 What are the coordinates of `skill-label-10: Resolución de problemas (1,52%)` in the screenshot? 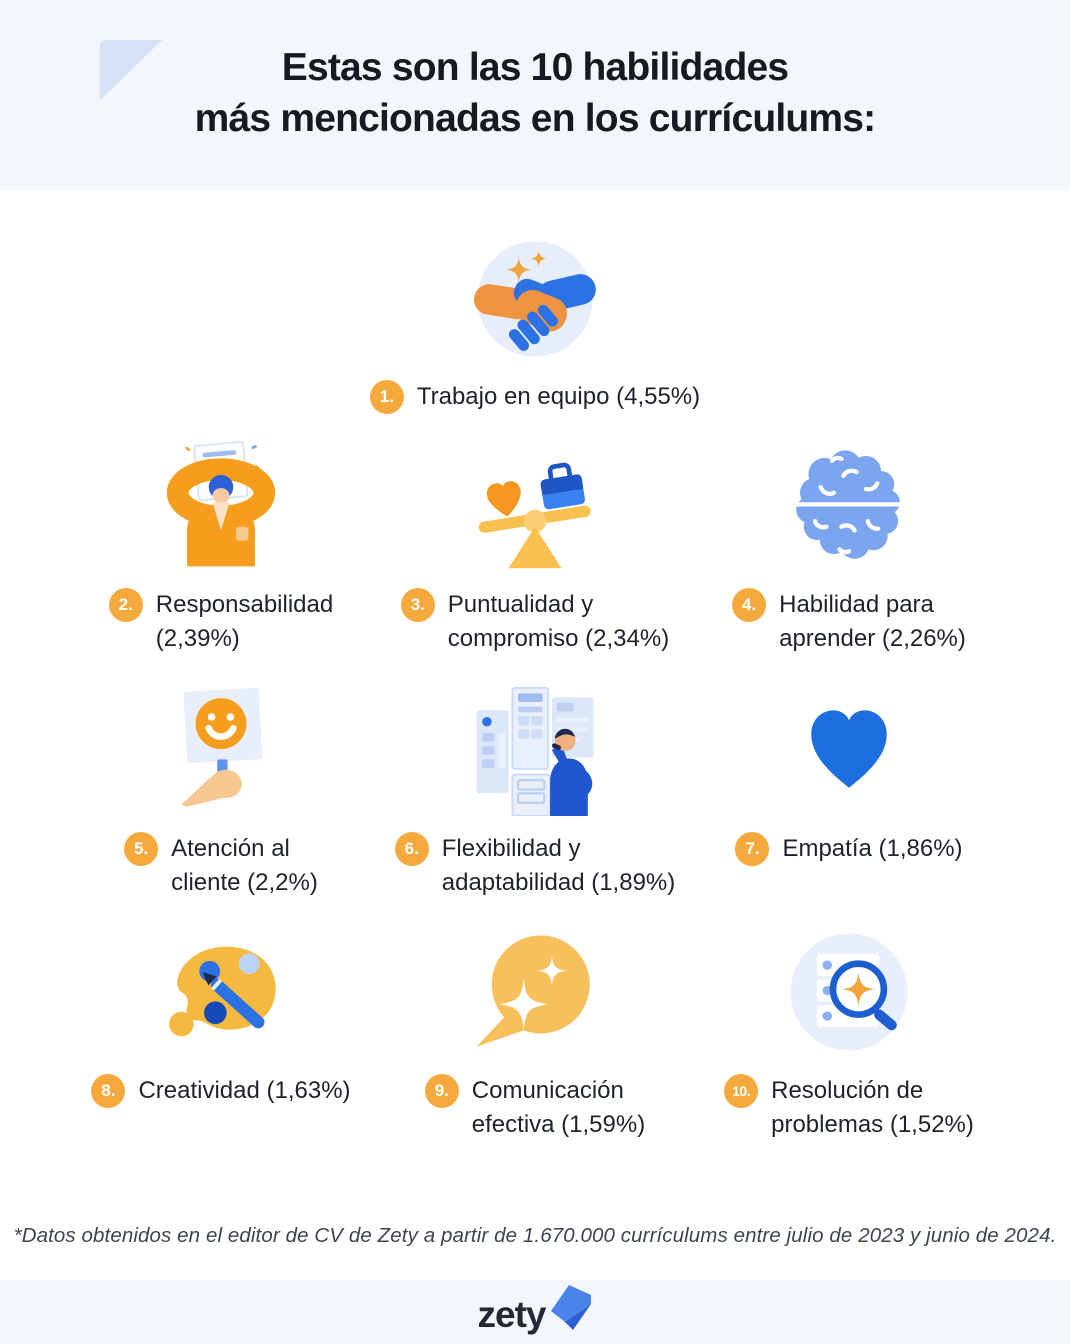 It's located at (872, 1108).